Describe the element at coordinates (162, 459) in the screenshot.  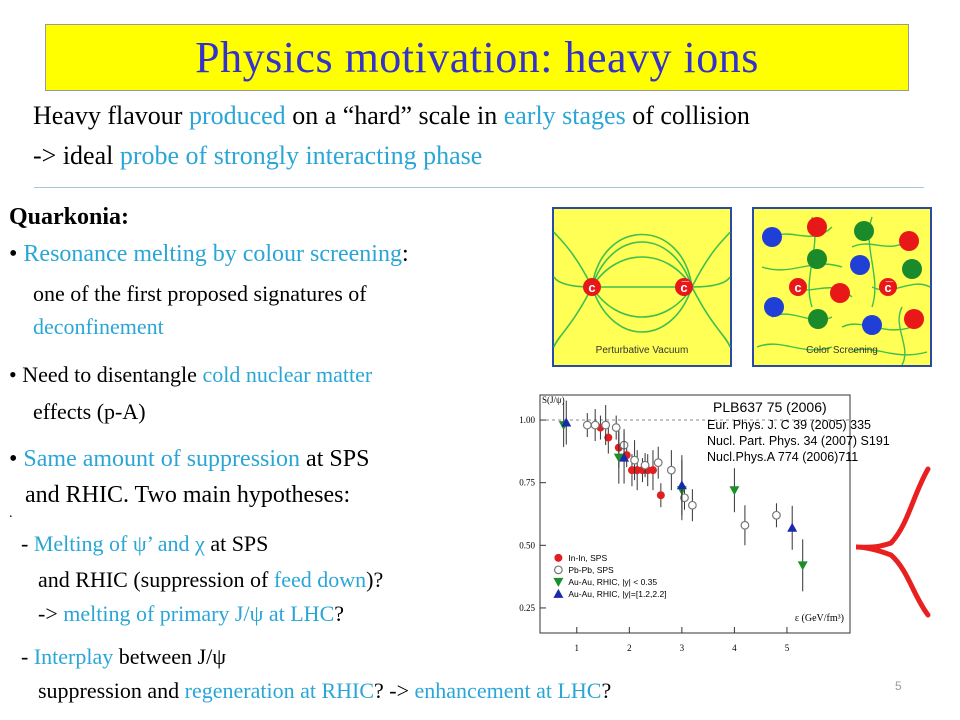
I see `bullet-3-highlight: Same amount of suppression` at that location.